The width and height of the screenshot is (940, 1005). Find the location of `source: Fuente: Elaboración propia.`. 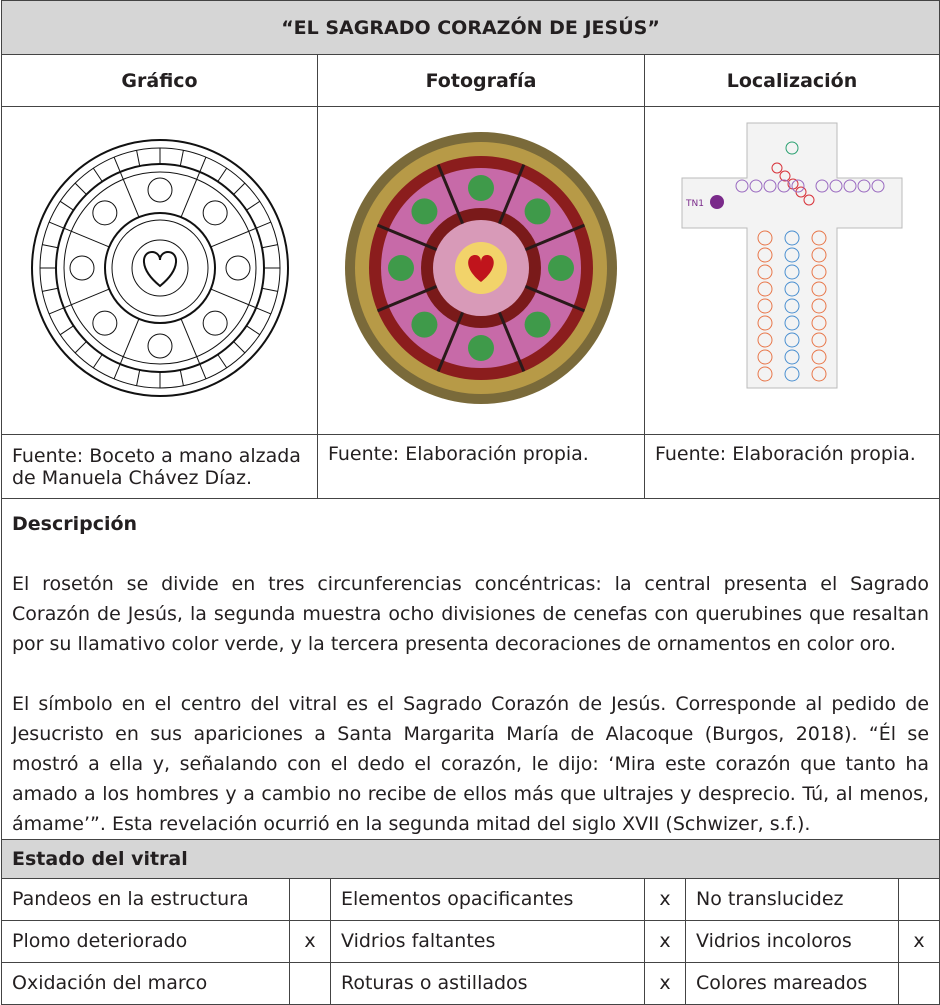

source: Fuente: Elaboración propia. is located at coordinates (791, 466).